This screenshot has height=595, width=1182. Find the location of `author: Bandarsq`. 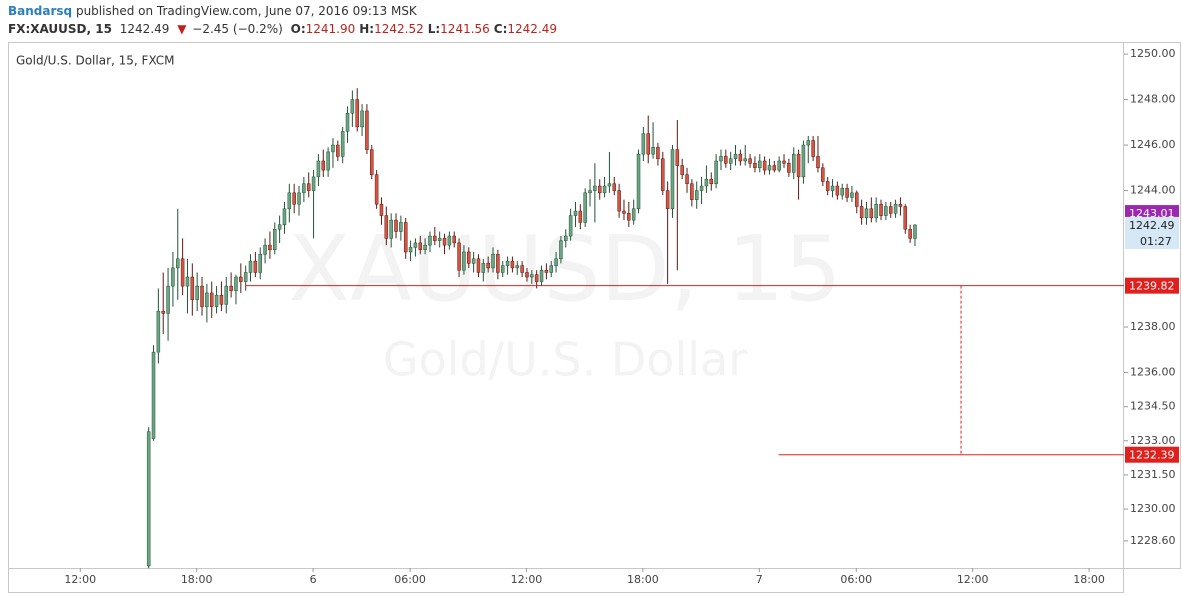

author: Bandarsq is located at coordinates (40, 11).